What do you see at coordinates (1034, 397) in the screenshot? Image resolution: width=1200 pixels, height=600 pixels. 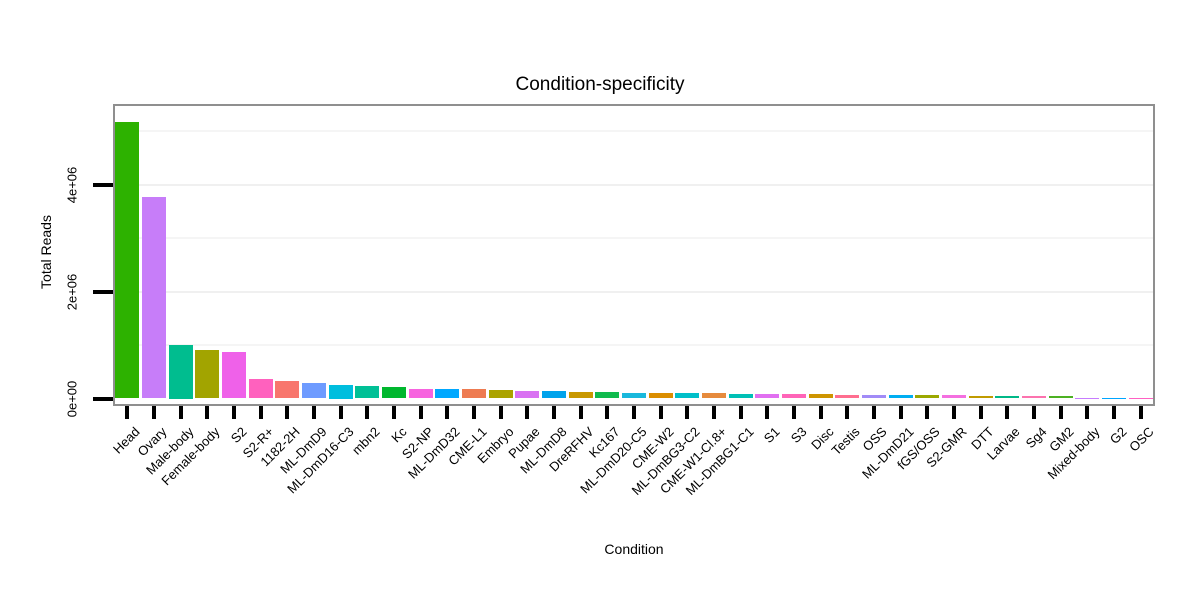 I see `bar-Sg4` at bounding box center [1034, 397].